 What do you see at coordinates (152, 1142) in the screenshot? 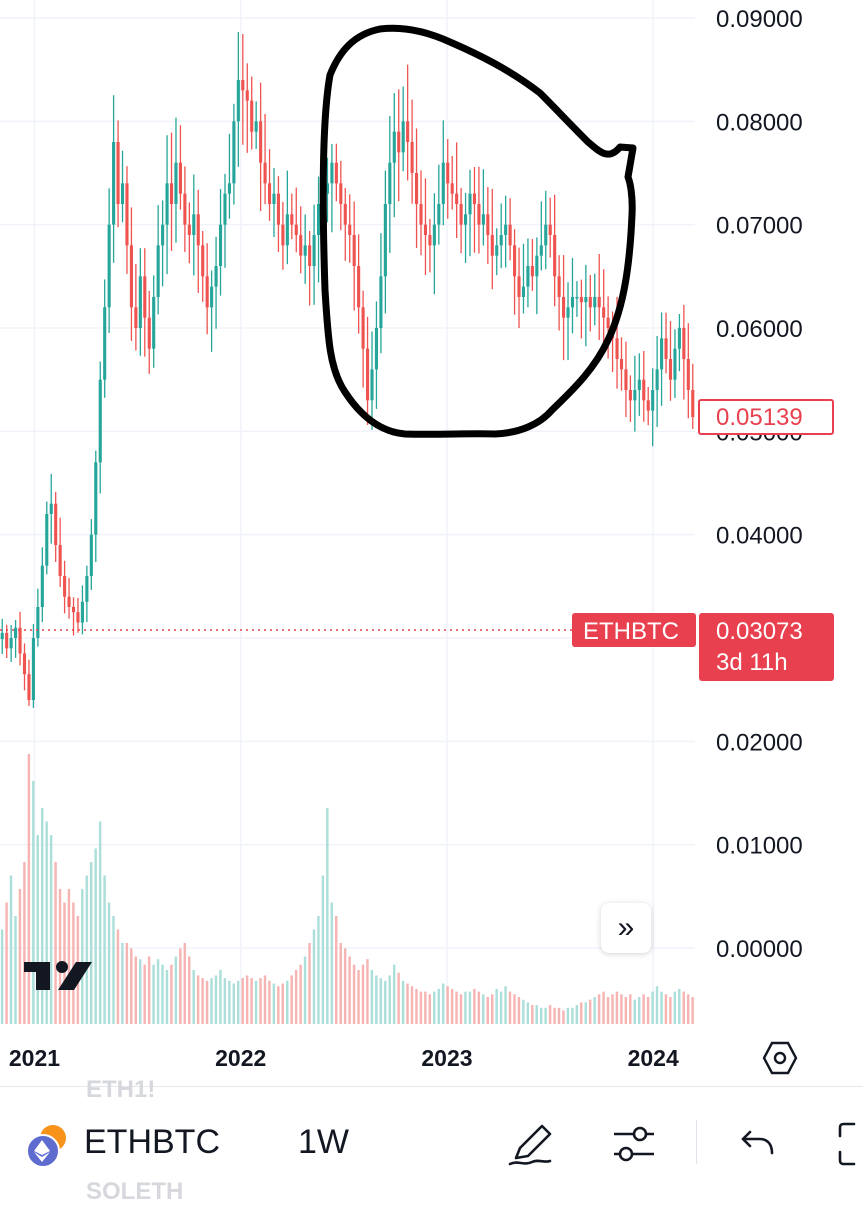
I see `symbol-selector: ETHBTC` at bounding box center [152, 1142].